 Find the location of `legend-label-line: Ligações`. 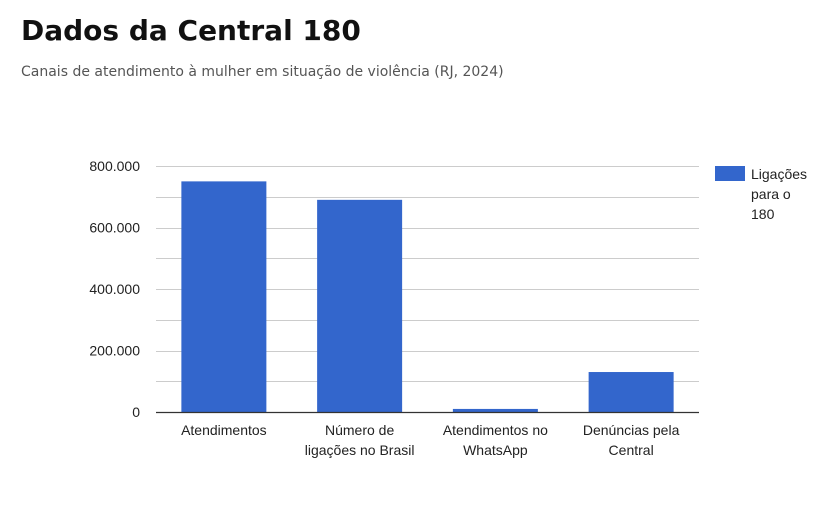

legend-label-line: Ligações is located at coordinates (779, 174).